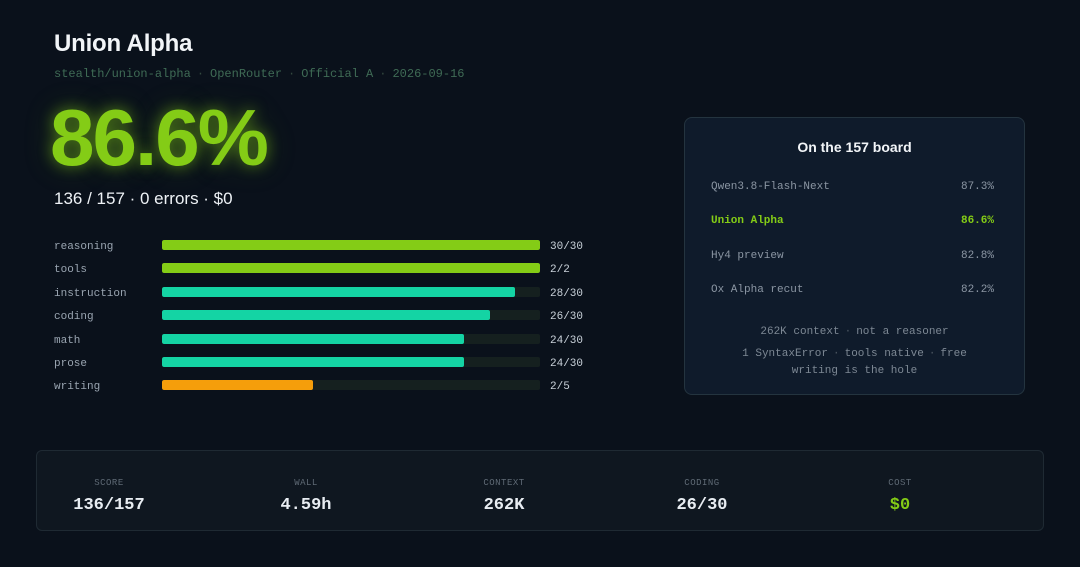 This screenshot has width=1080, height=567. Describe the element at coordinates (122, 74) in the screenshot. I see `model-slug: stealth/union-alpha` at that location.